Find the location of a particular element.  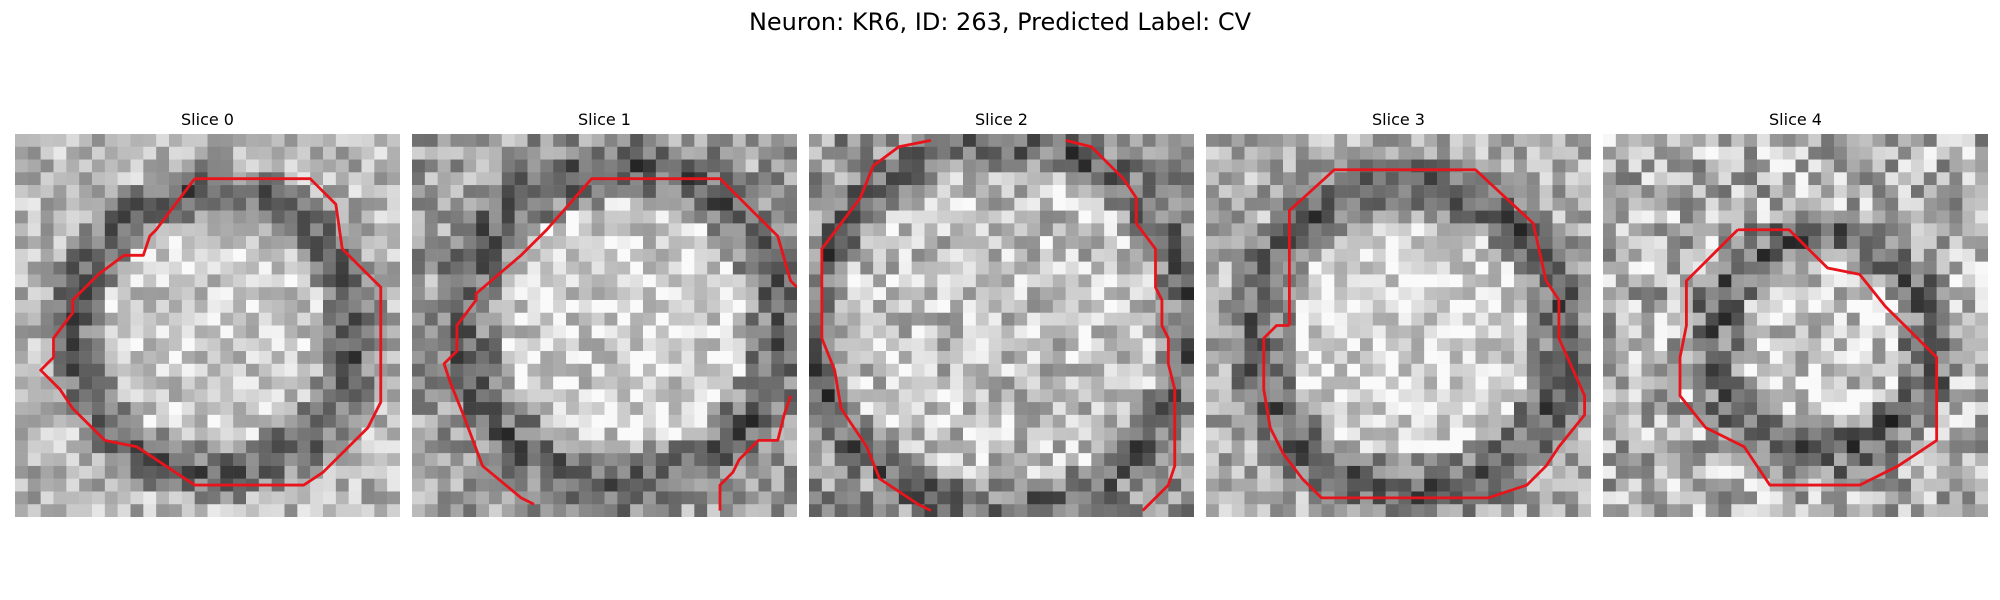

slice-panel-1: Slice 1 is located at coordinates (604, 311).